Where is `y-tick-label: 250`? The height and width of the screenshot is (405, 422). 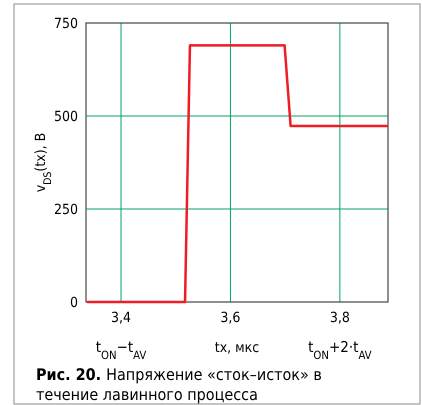
y-tick-label: 250 is located at coordinates (66, 210).